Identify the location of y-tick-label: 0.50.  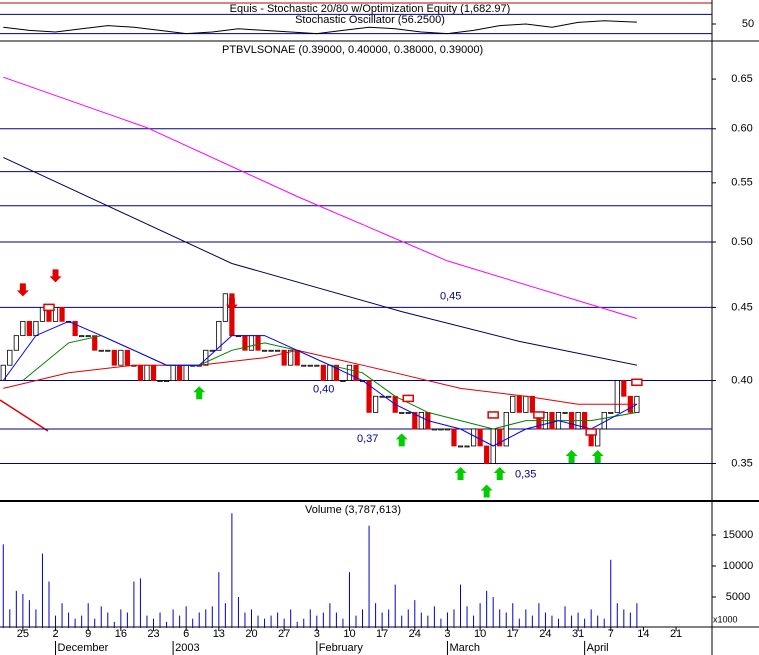
(741, 242).